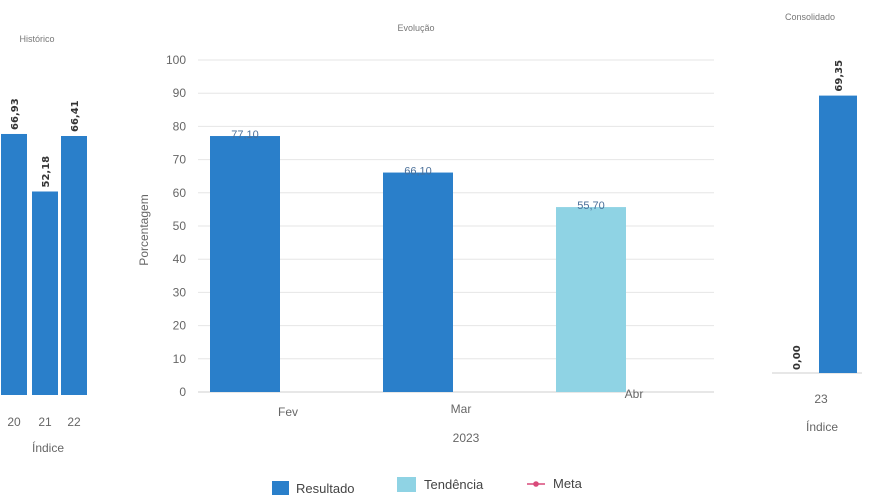 This screenshot has height=499, width=875. Describe the element at coordinates (325, 488) in the screenshot. I see `legend-label-resultado: Resultado` at that location.